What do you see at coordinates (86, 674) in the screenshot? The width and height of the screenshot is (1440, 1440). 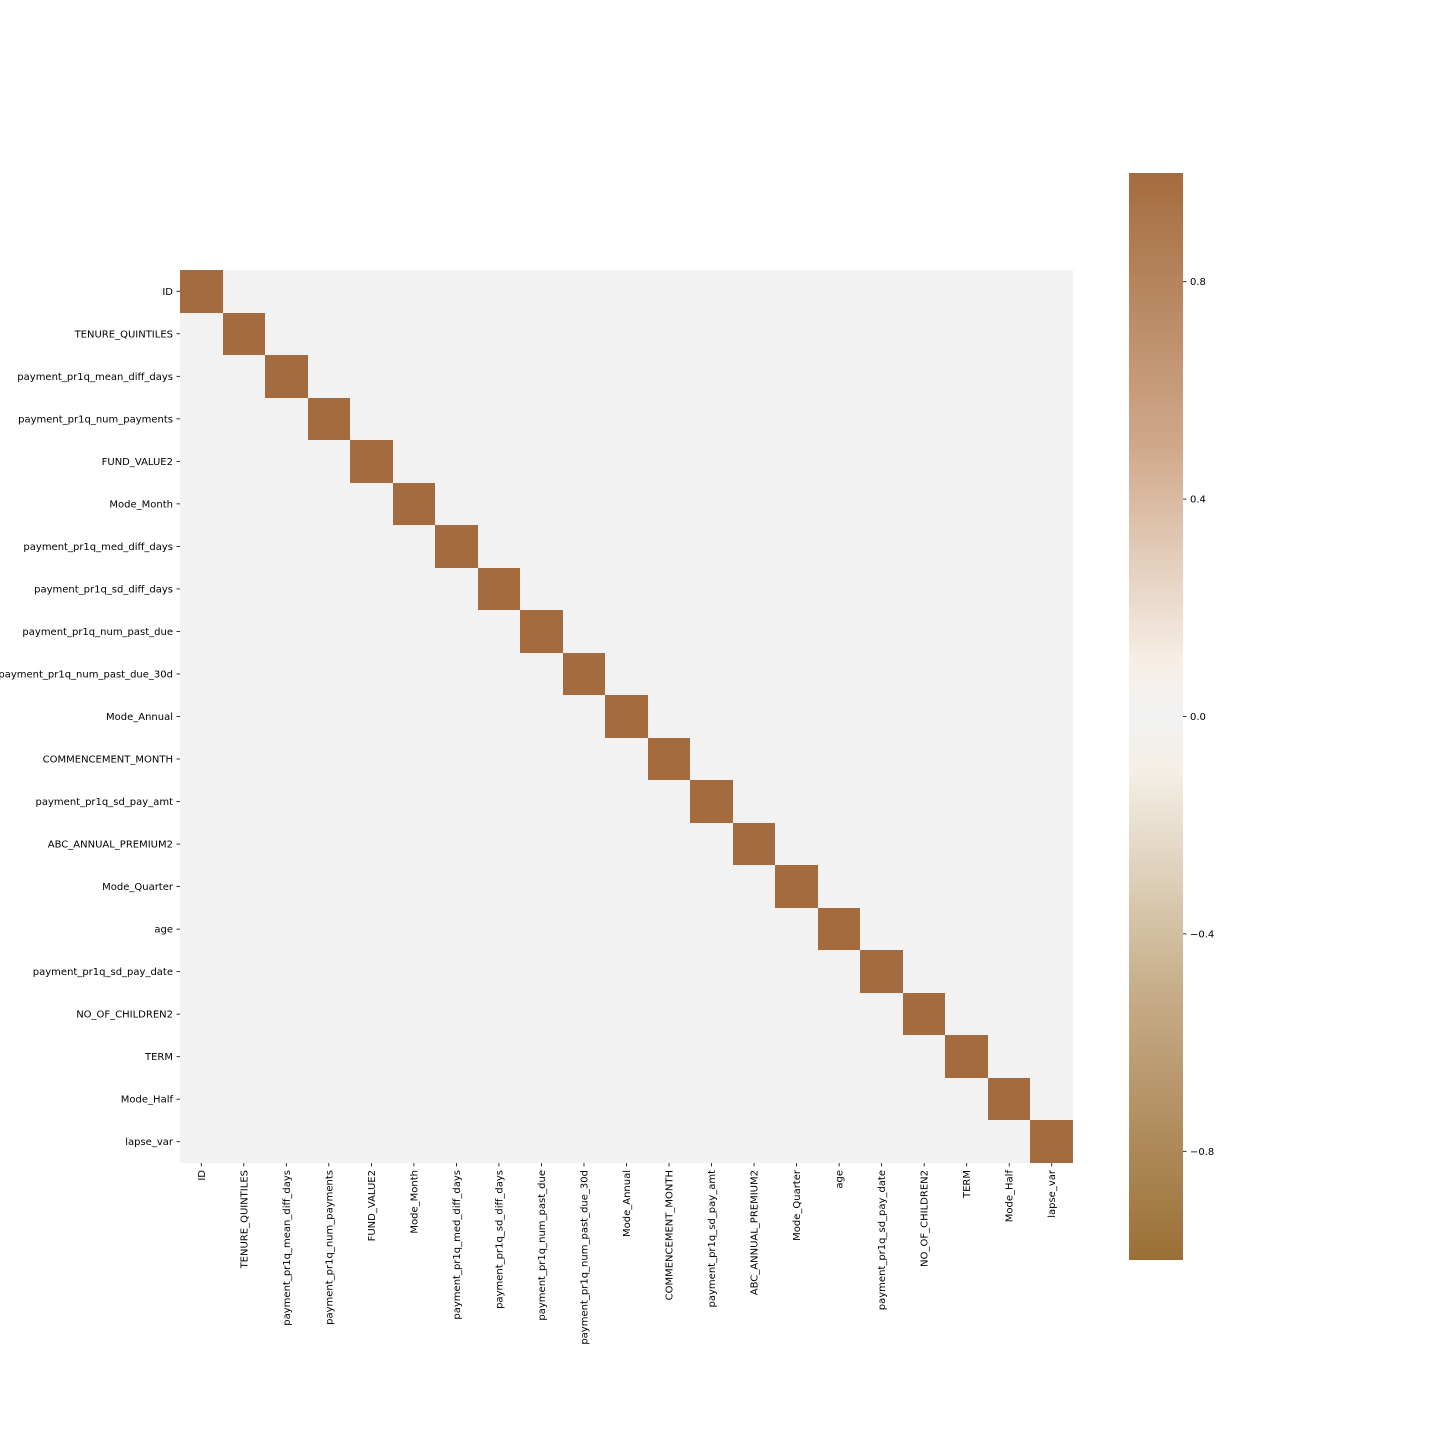 I see `y-tick-label: payment_pr1q_num_past_due_30d` at bounding box center [86, 674].